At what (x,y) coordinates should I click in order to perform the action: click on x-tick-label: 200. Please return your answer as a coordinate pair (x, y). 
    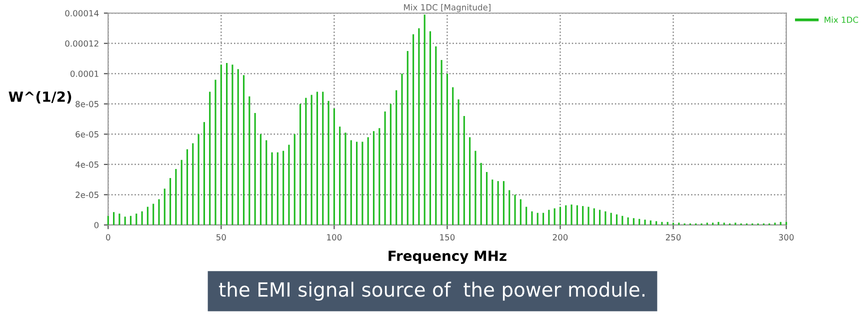
    Looking at the image, I should click on (560, 237).